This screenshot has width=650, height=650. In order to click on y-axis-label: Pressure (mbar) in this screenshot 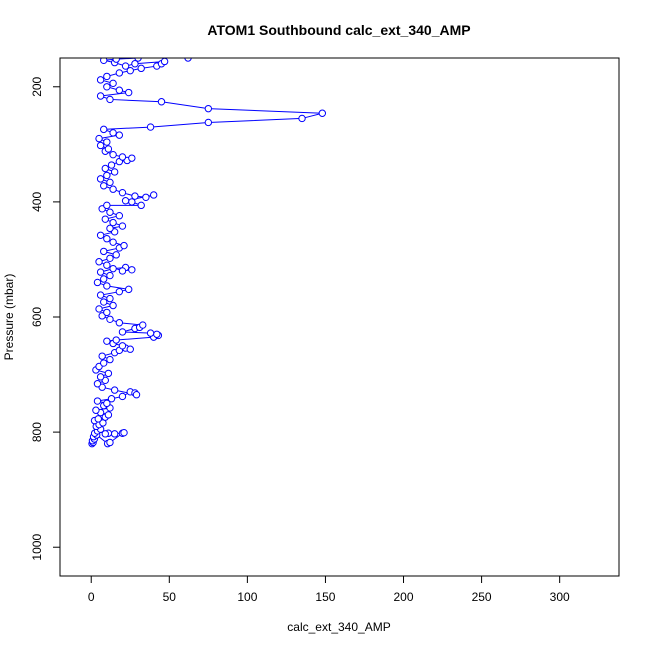, I will do `click(9, 317)`.